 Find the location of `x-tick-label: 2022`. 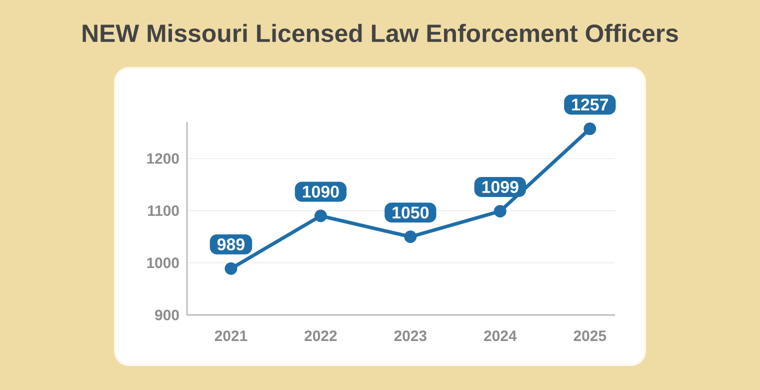

x-tick-label: 2022 is located at coordinates (320, 336).